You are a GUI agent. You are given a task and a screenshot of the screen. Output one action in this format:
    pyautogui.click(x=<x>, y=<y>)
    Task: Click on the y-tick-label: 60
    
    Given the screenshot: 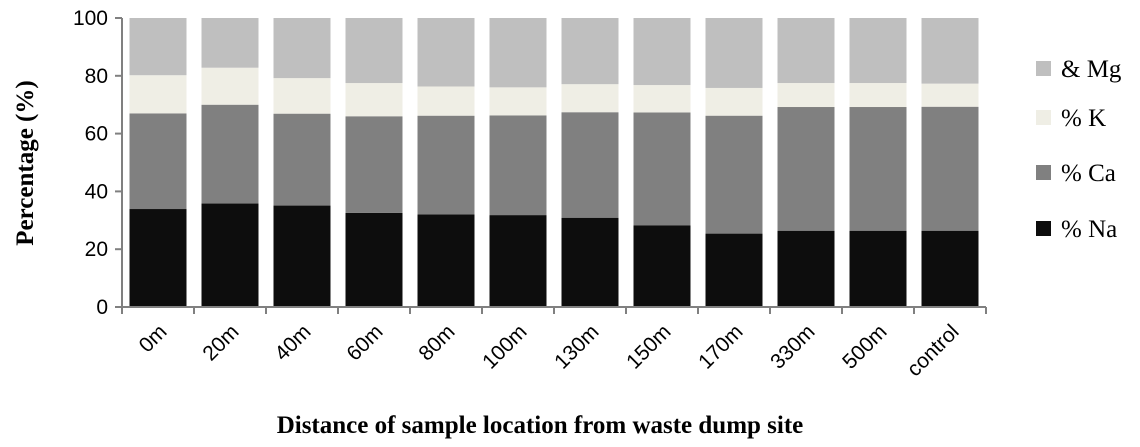 What is the action you would take?
    pyautogui.click(x=96, y=134)
    